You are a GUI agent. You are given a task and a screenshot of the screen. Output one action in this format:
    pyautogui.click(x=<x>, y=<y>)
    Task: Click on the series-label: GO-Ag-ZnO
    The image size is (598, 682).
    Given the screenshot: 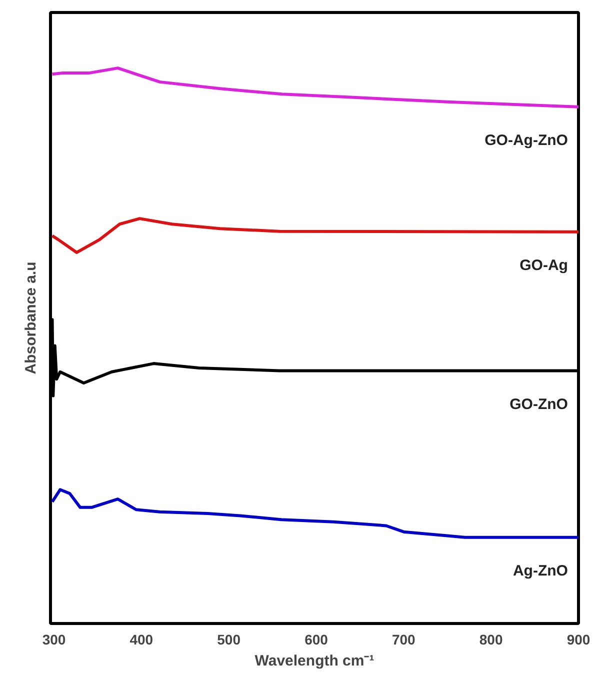 What is the action you would take?
    pyautogui.click(x=526, y=141)
    